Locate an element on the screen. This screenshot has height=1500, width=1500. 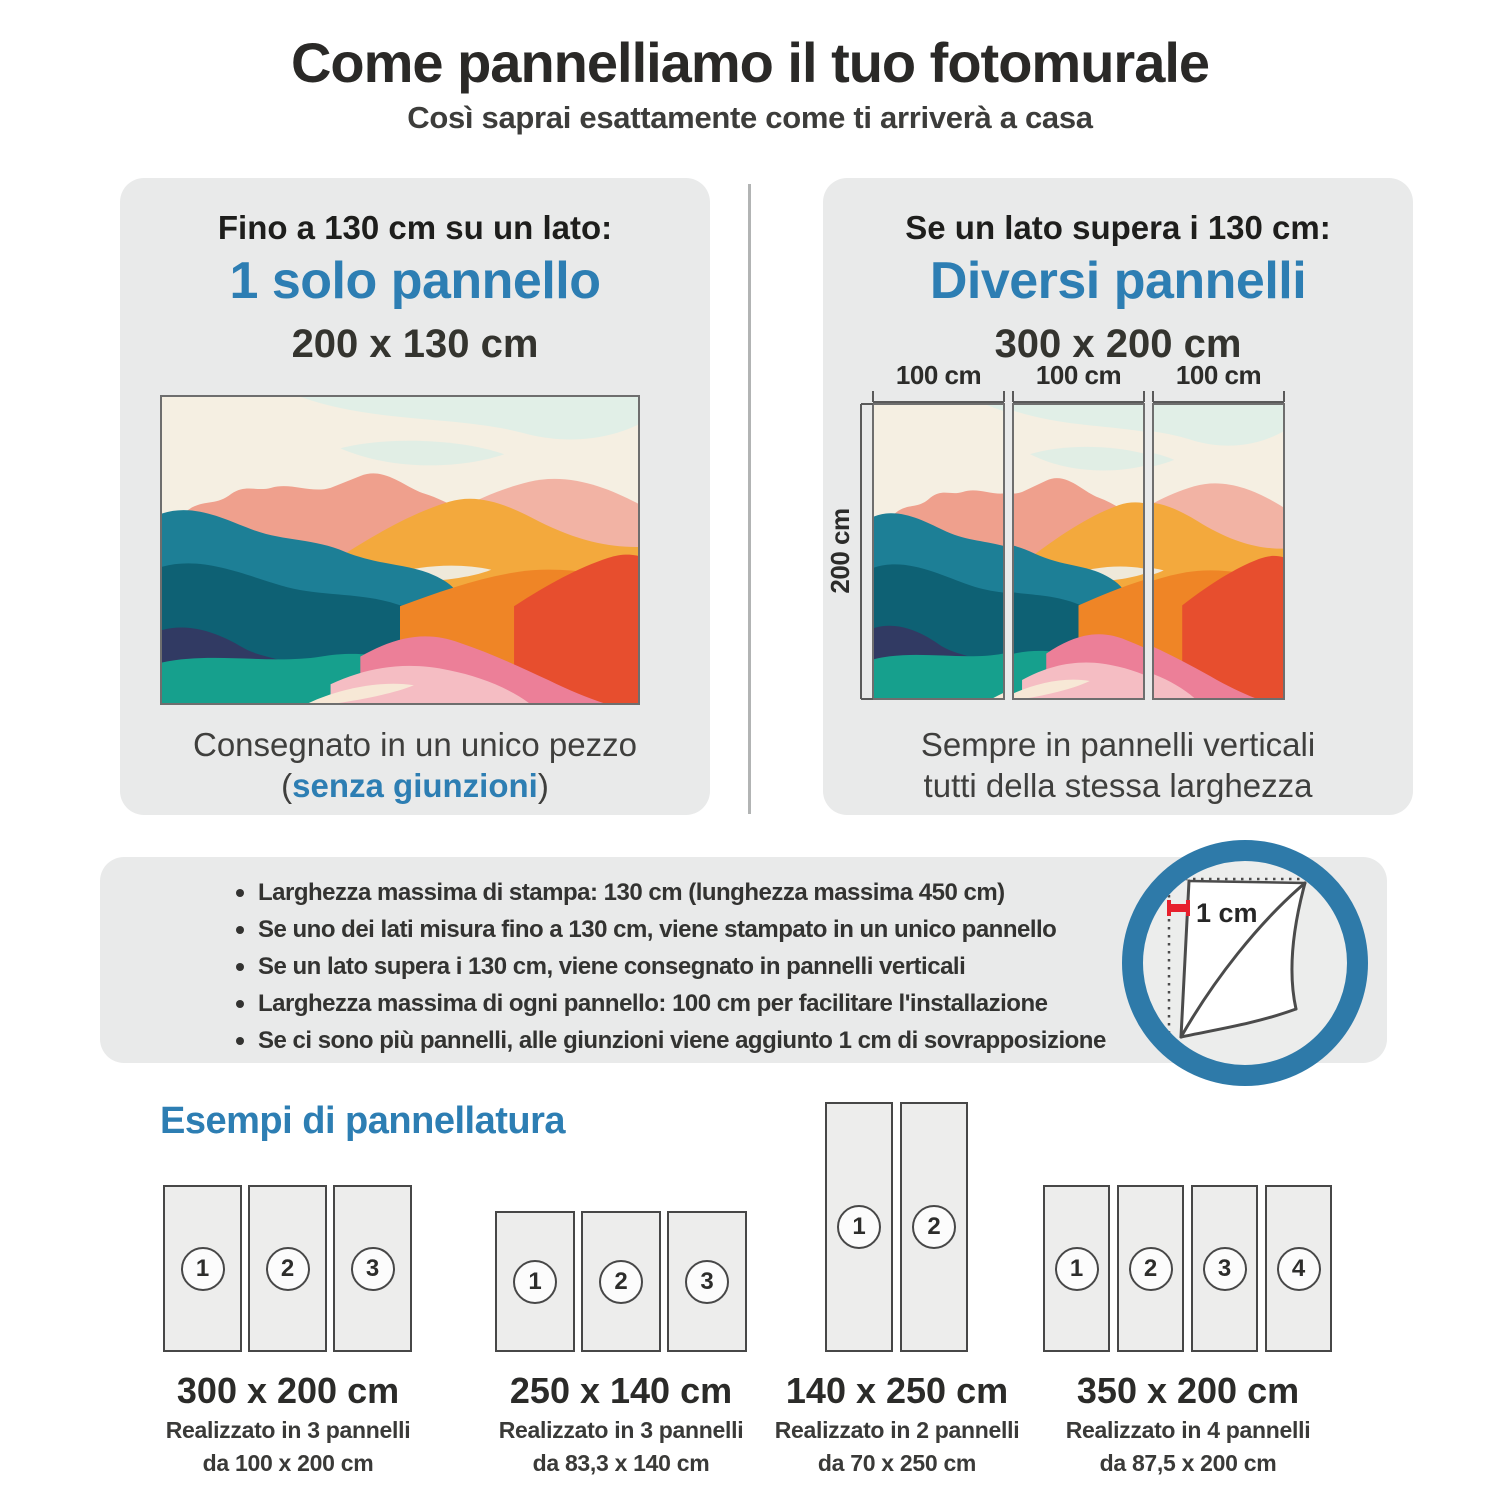
multi-panel-condition: Se un lato supera i 130 cm: is located at coordinates (1118, 227).